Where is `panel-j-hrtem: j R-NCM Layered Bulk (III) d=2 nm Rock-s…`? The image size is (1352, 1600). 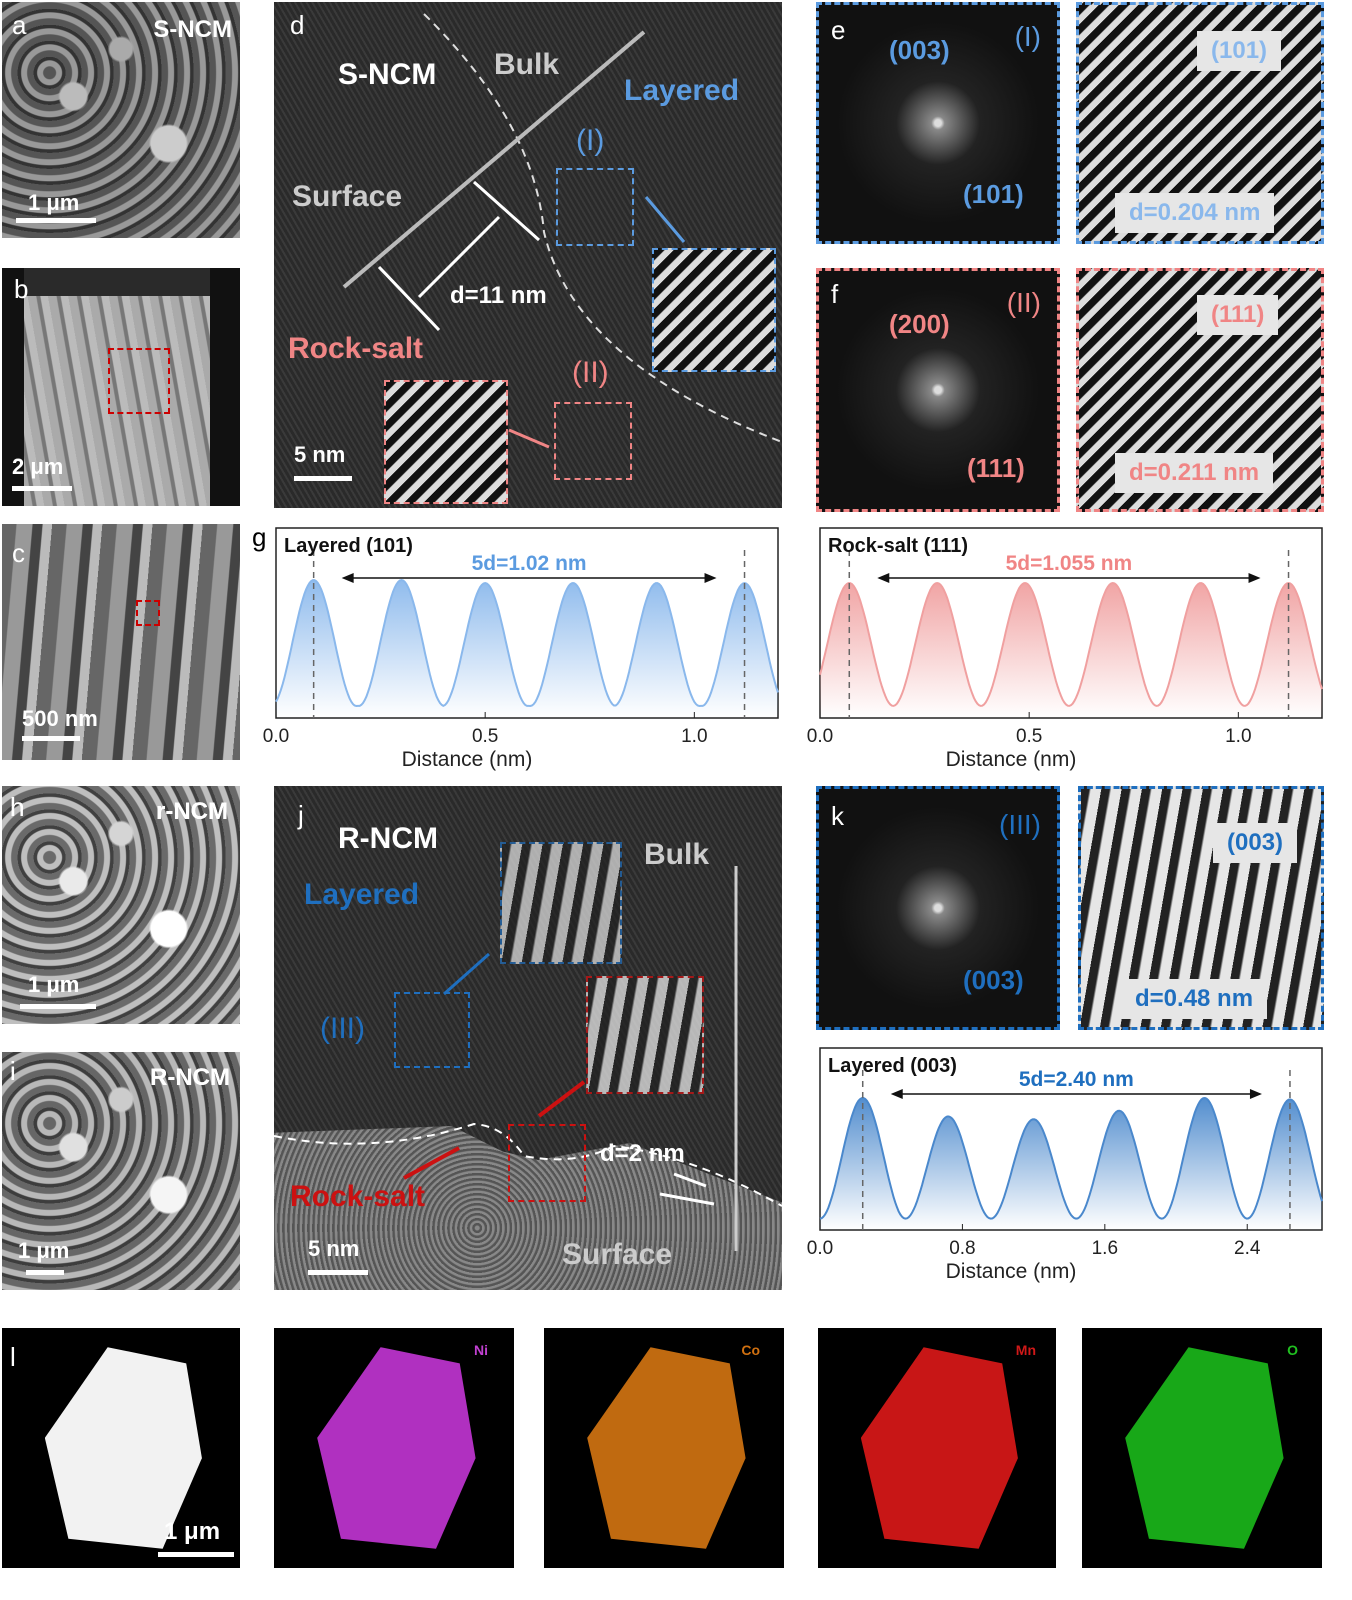 panel-j-hrtem: j R-NCM Layered Bulk (III) d=2 nm Rock-s… is located at coordinates (528, 1038).